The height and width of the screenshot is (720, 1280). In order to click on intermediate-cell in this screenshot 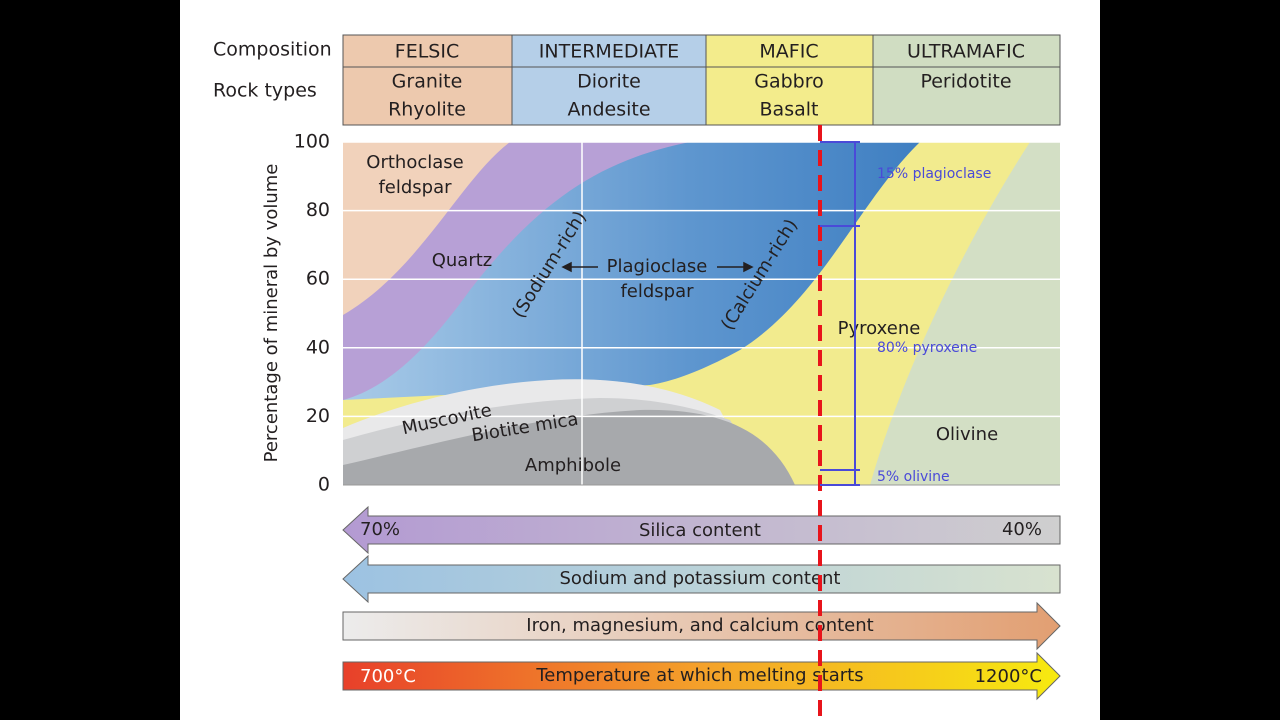, I will do `click(609, 80)`.